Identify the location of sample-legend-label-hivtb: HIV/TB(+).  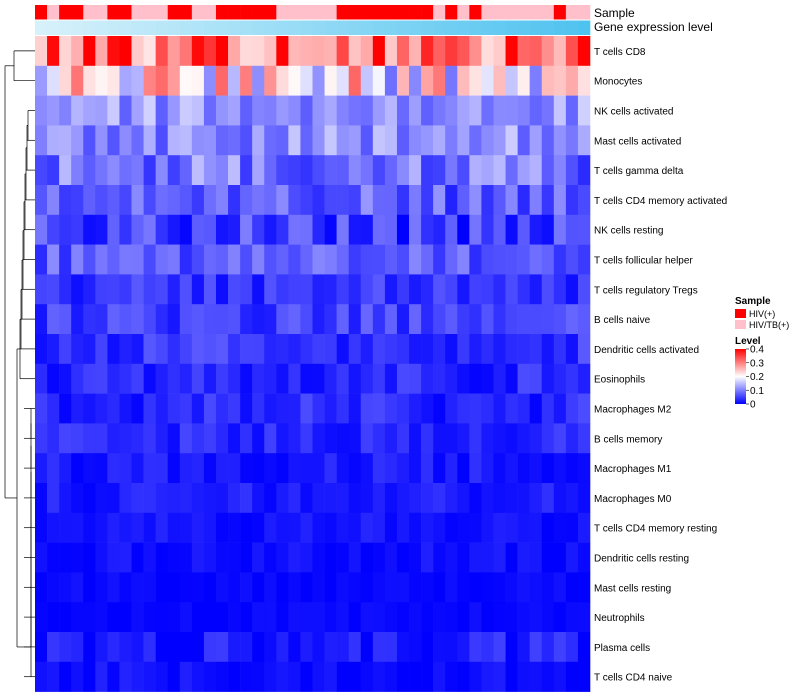
(769, 325).